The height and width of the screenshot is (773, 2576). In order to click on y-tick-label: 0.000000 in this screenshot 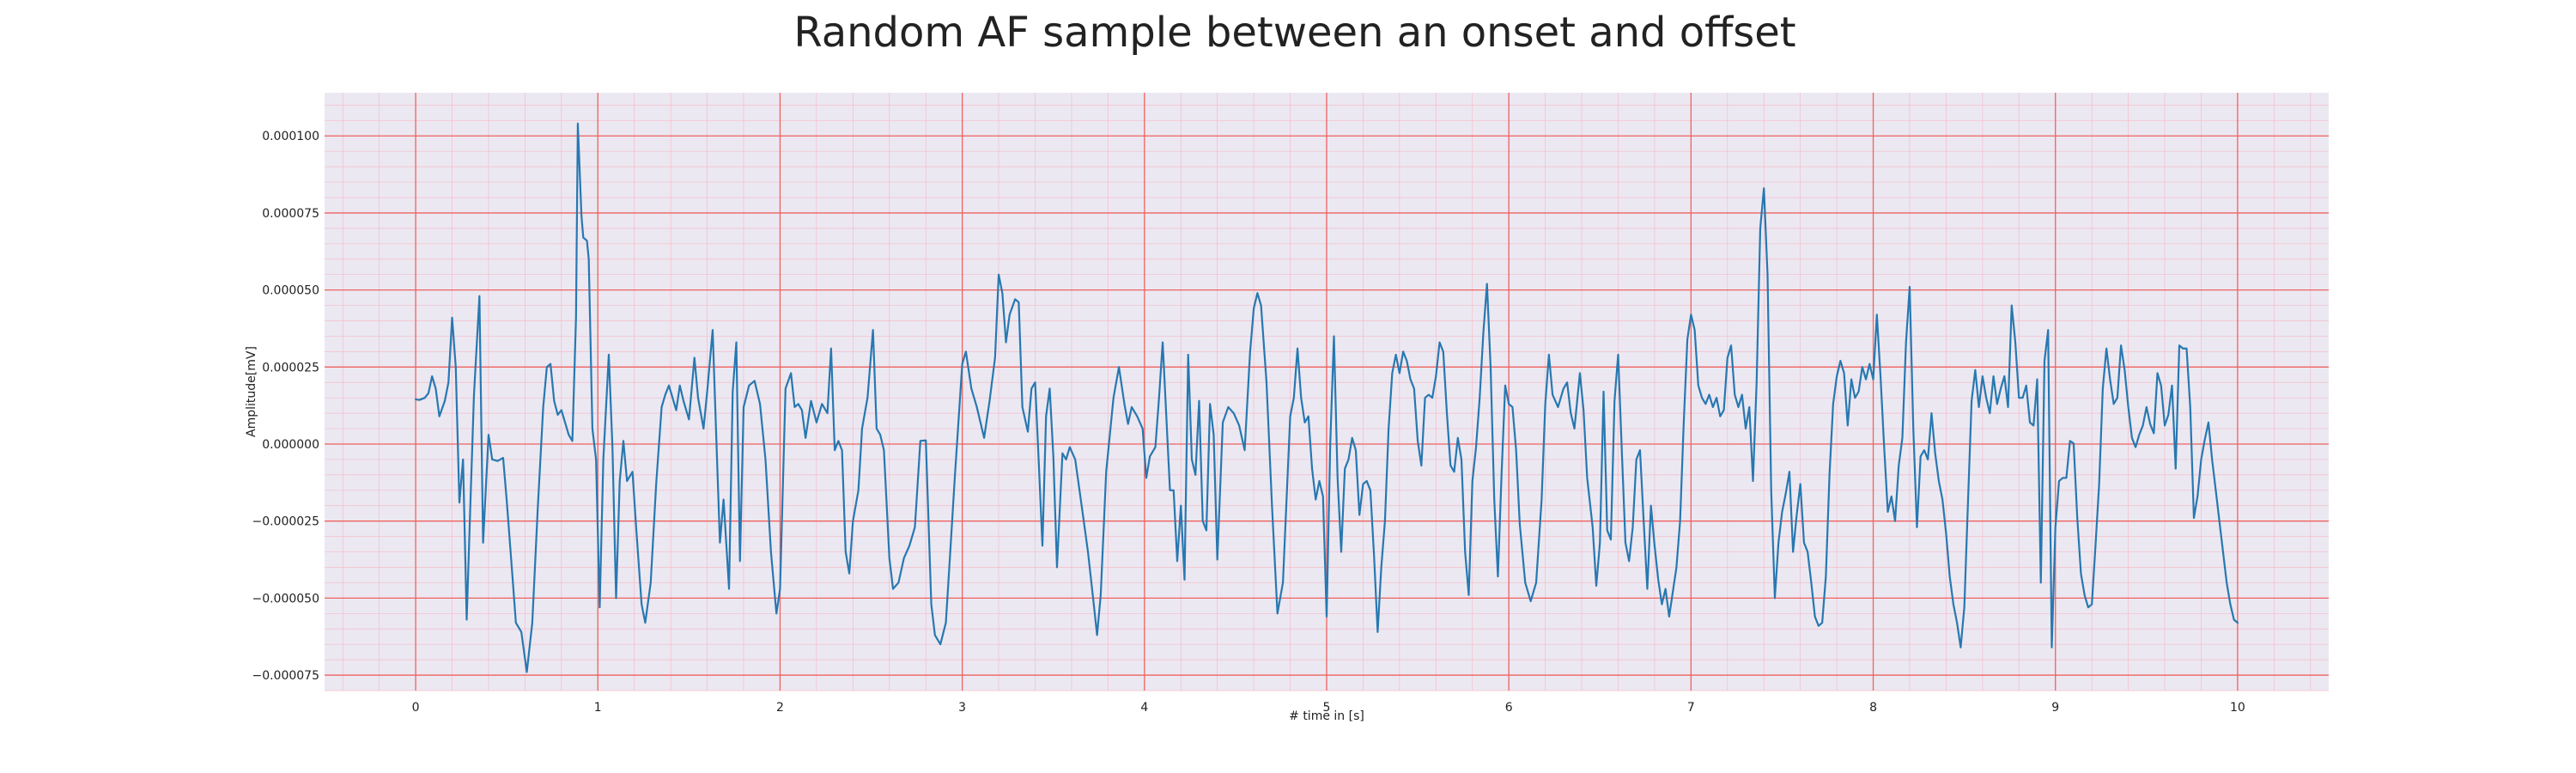, I will do `click(291, 445)`.